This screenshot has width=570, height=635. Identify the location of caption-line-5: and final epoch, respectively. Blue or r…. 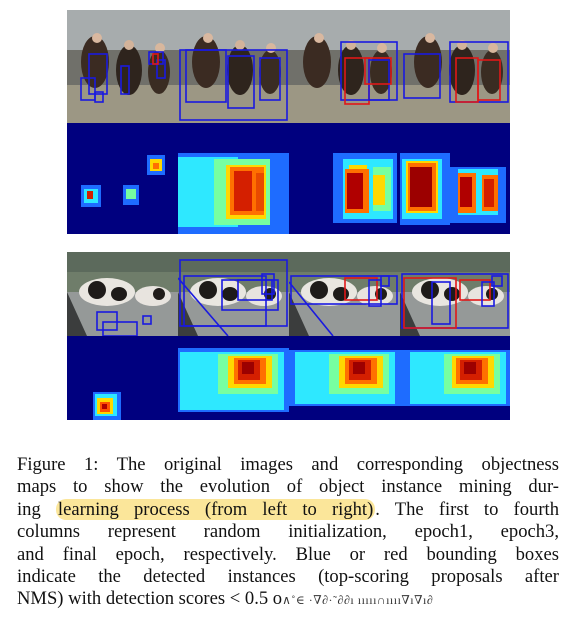
(288, 554).